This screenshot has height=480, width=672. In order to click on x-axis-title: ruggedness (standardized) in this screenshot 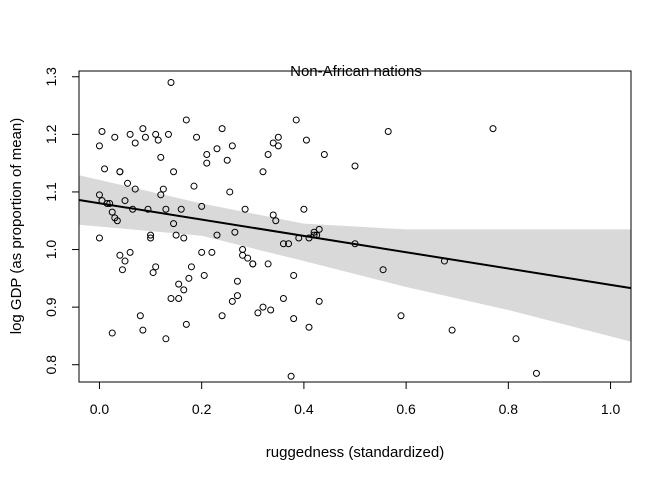, I will do `click(355, 452)`.